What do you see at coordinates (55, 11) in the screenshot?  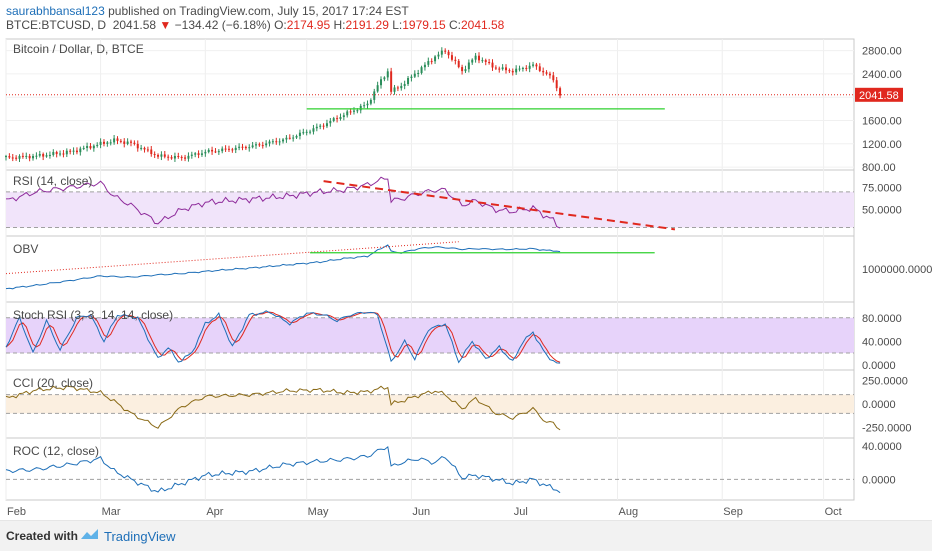 I see `author-link: saurabhbansal123` at bounding box center [55, 11].